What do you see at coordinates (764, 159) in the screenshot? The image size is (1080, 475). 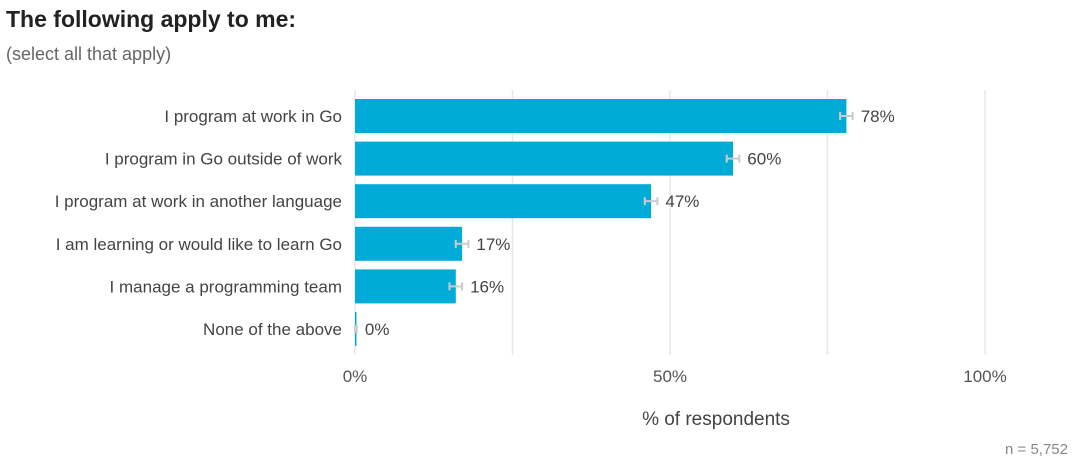 I see `value-label: 60%` at bounding box center [764, 159].